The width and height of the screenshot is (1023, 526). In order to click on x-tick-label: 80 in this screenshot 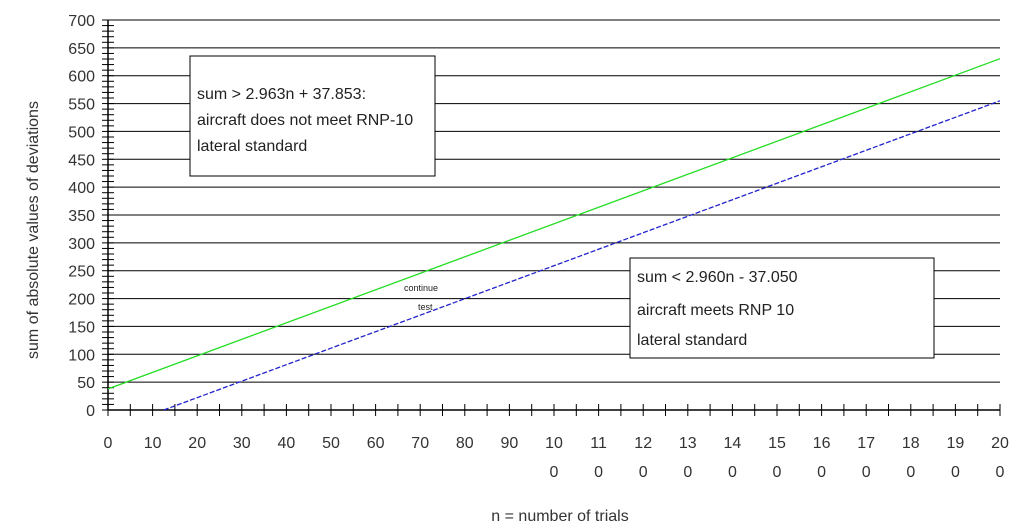, I will do `click(465, 443)`.